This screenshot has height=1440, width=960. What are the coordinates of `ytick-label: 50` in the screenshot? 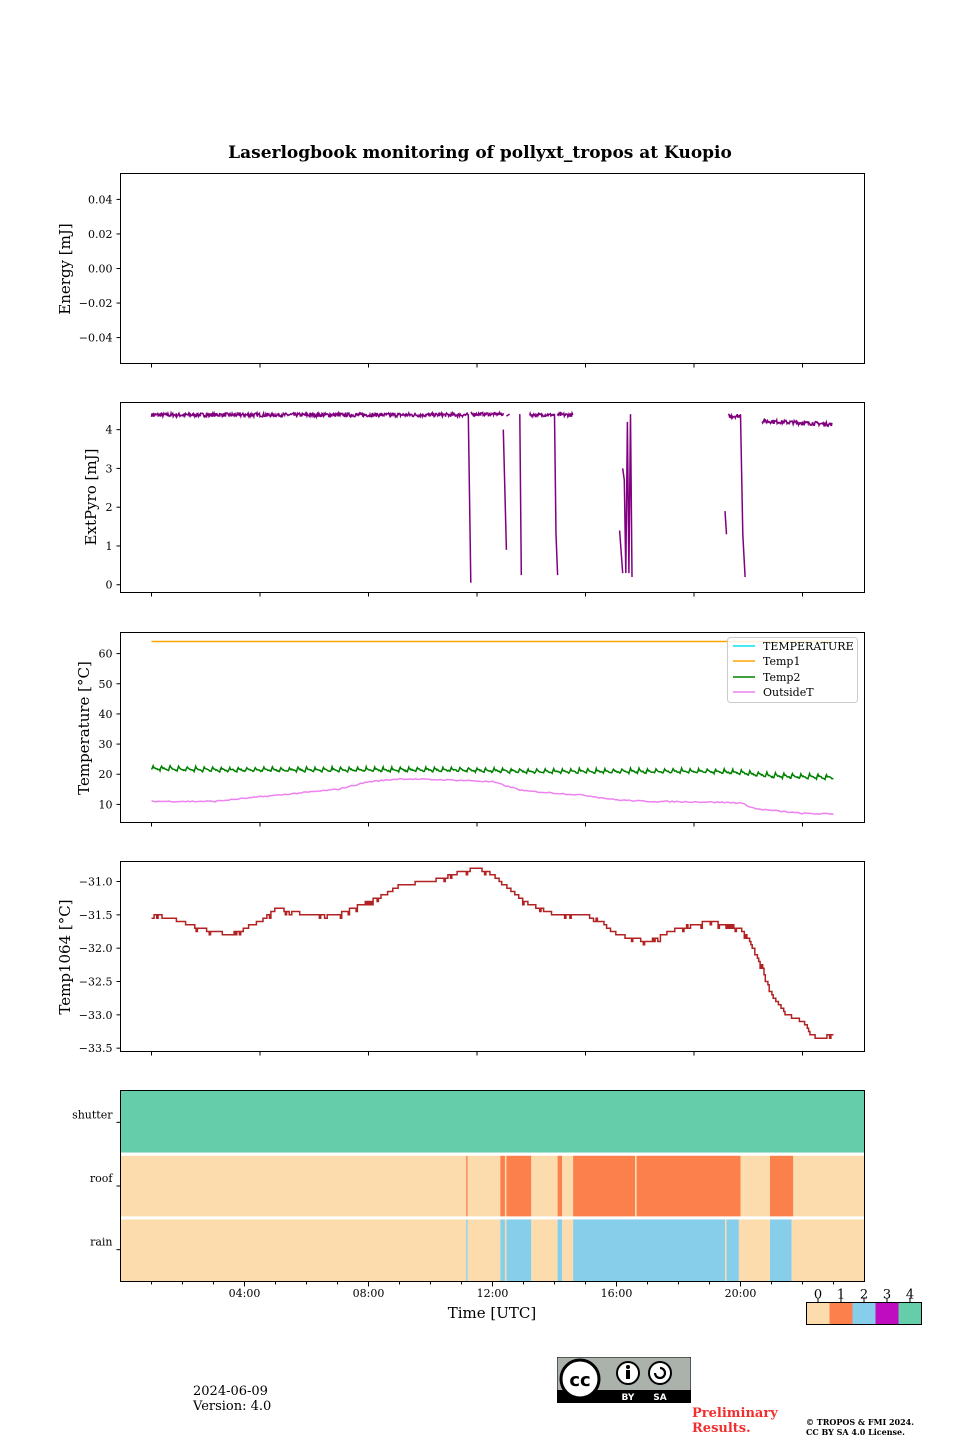 It's located at (106, 684).